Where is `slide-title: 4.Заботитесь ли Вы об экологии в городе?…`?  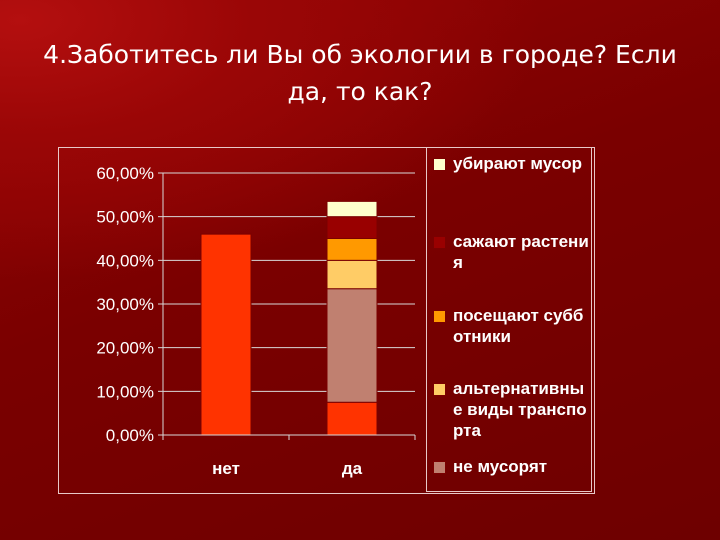 slide-title: 4.Заботитесь ли Вы об экологии в городе?… is located at coordinates (360, 73).